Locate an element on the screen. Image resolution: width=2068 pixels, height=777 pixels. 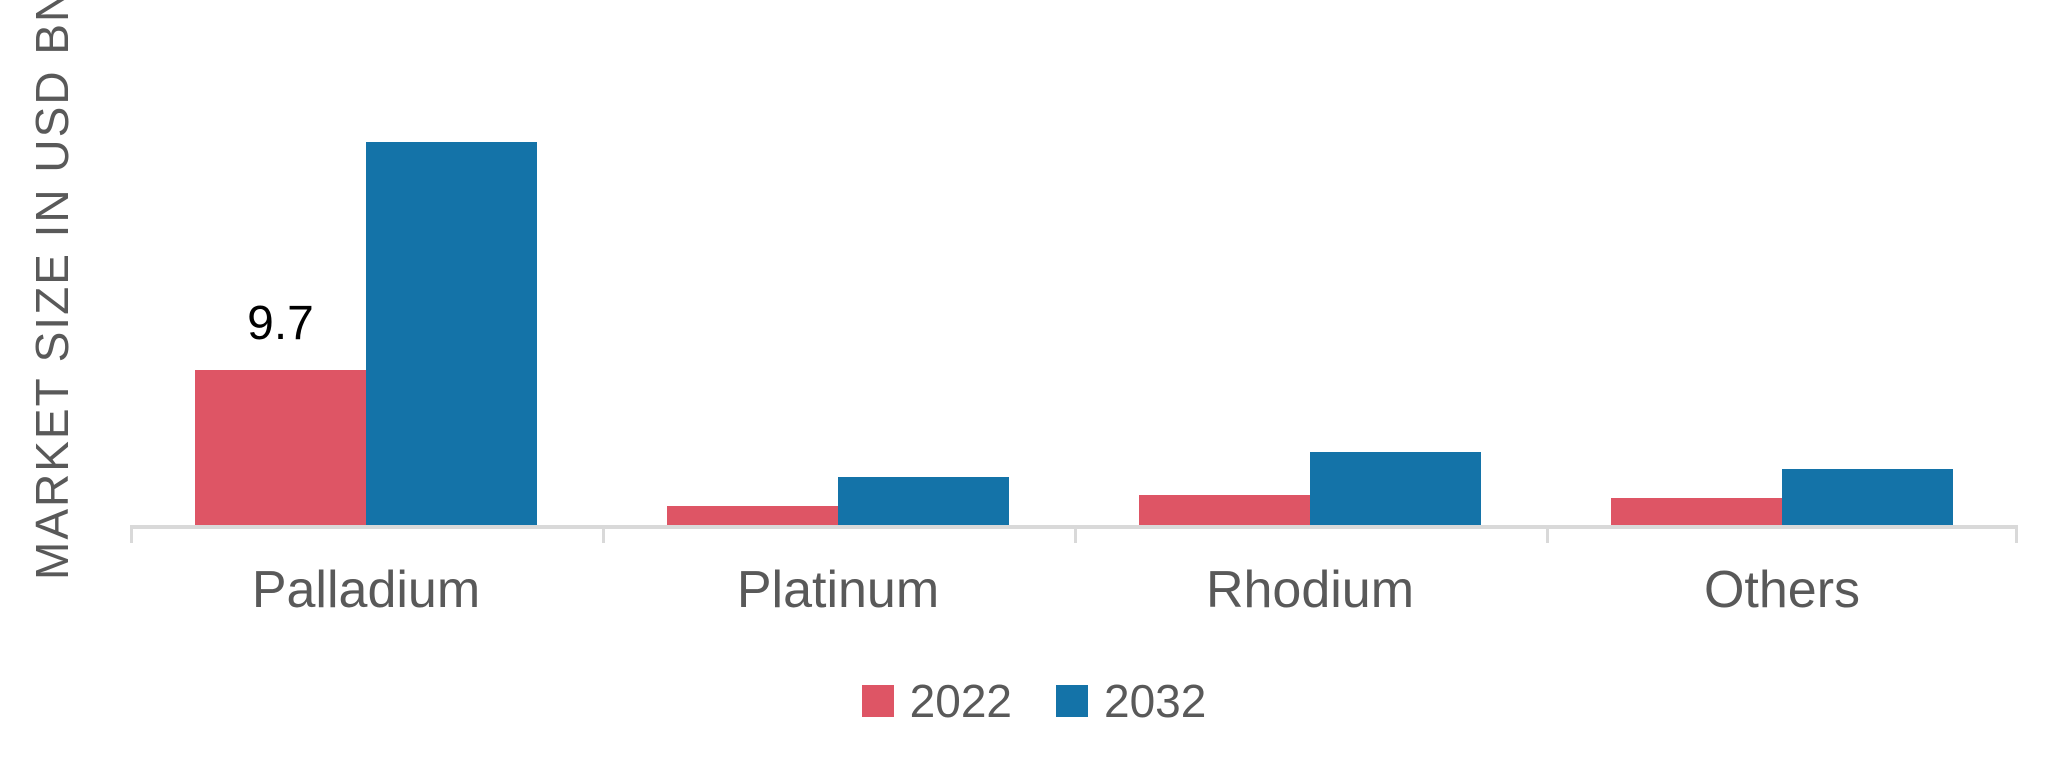
x-axis-ticks is located at coordinates (1074, 534).